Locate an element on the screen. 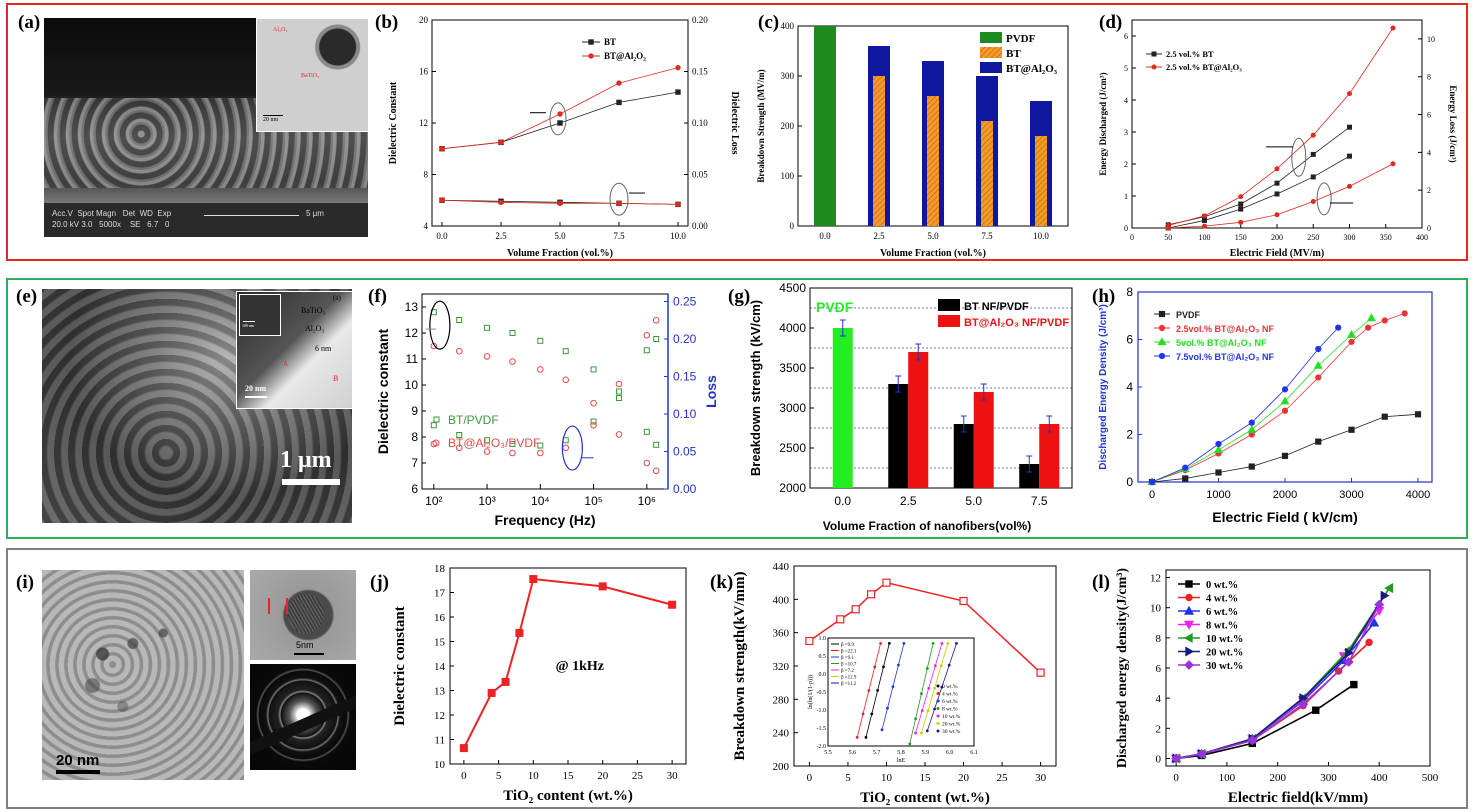 Image resolution: width=1475 pixels, height=812 pixels. y-tick-label: 200 is located at coordinates (788, 126).